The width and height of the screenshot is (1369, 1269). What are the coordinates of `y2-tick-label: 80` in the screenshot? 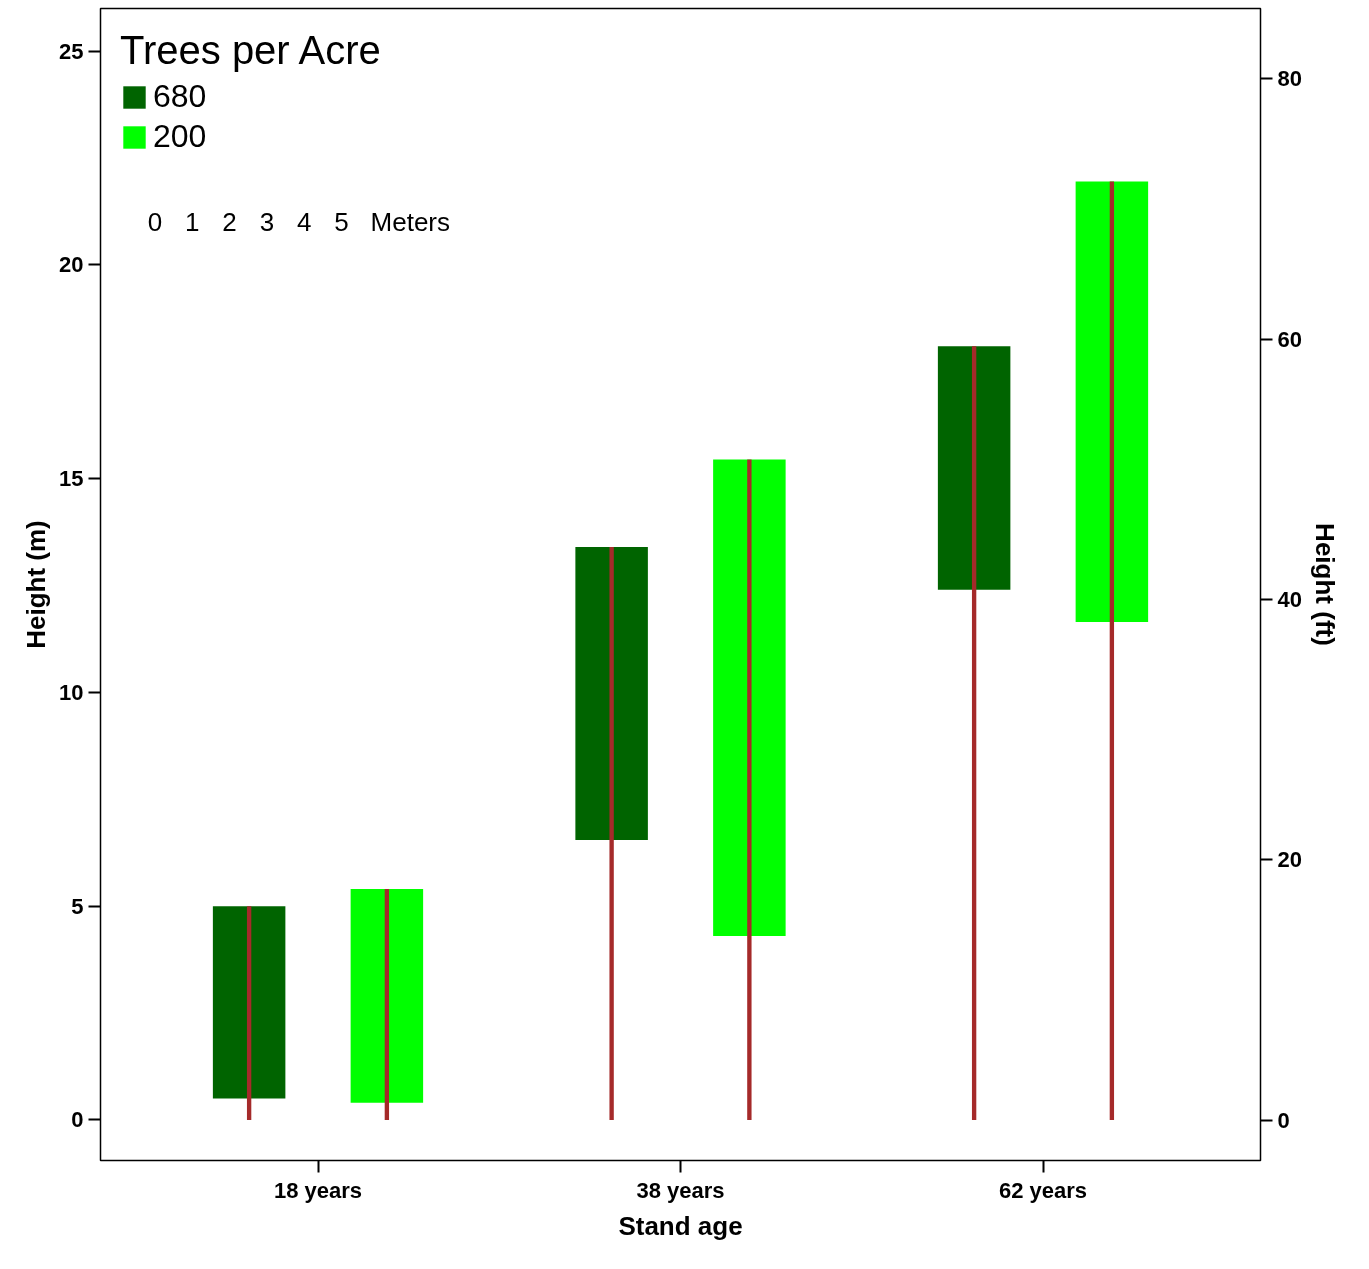 It's located at (1289, 79).